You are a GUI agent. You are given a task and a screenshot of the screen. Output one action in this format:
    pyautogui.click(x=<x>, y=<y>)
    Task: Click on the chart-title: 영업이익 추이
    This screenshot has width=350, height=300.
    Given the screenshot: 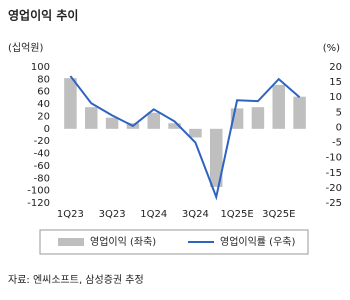 What is the action you would take?
    pyautogui.click(x=43, y=15)
    